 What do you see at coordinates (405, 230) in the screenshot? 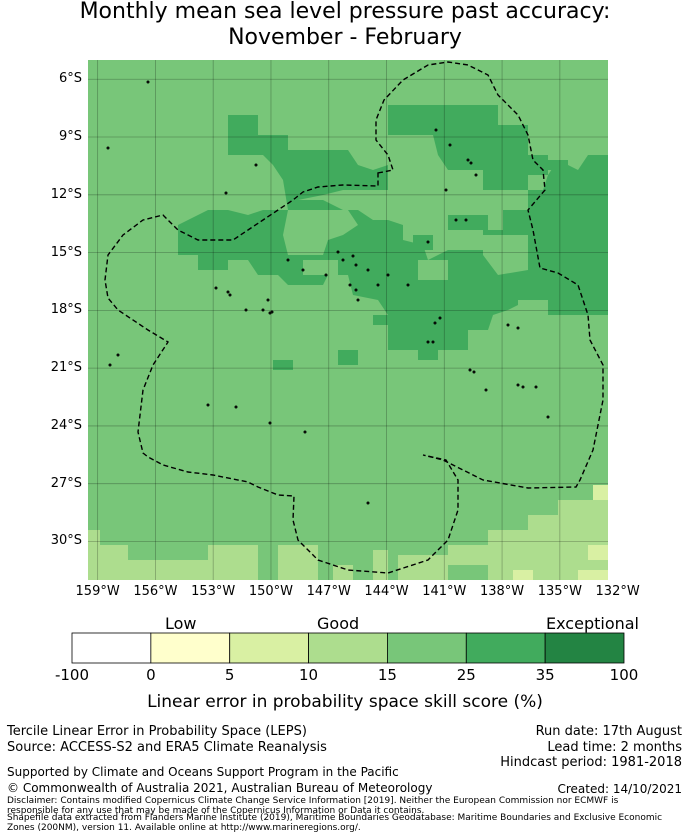
I see `skill-patches-15-25-inner` at bounding box center [405, 230].